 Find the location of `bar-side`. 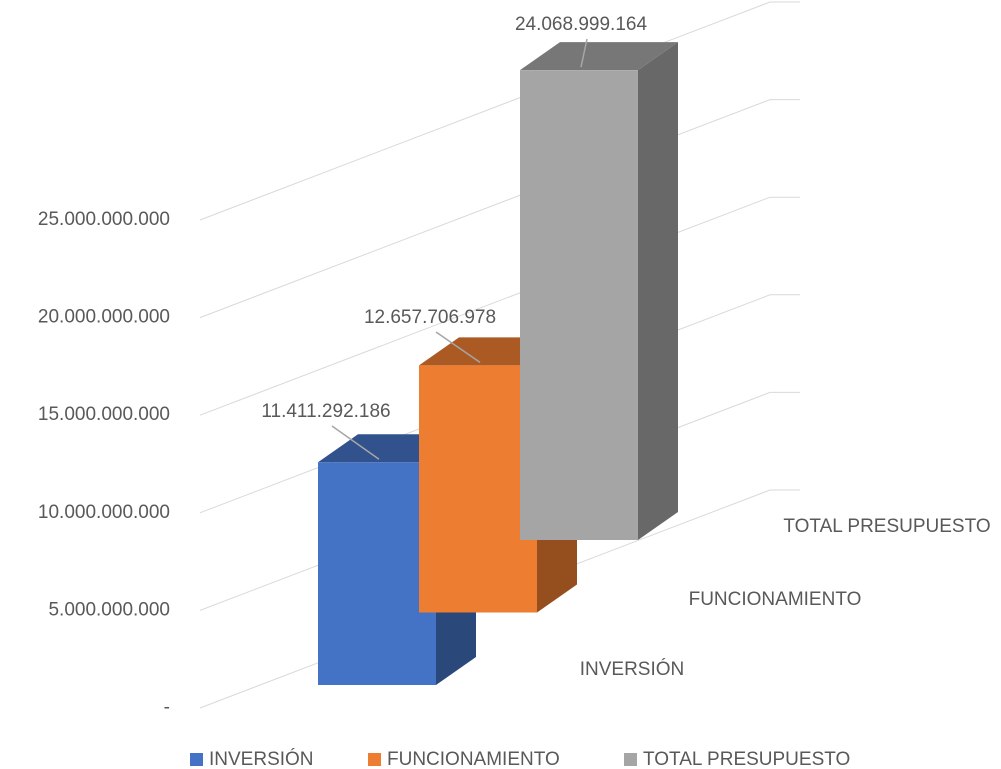

bar-side is located at coordinates (658, 291).